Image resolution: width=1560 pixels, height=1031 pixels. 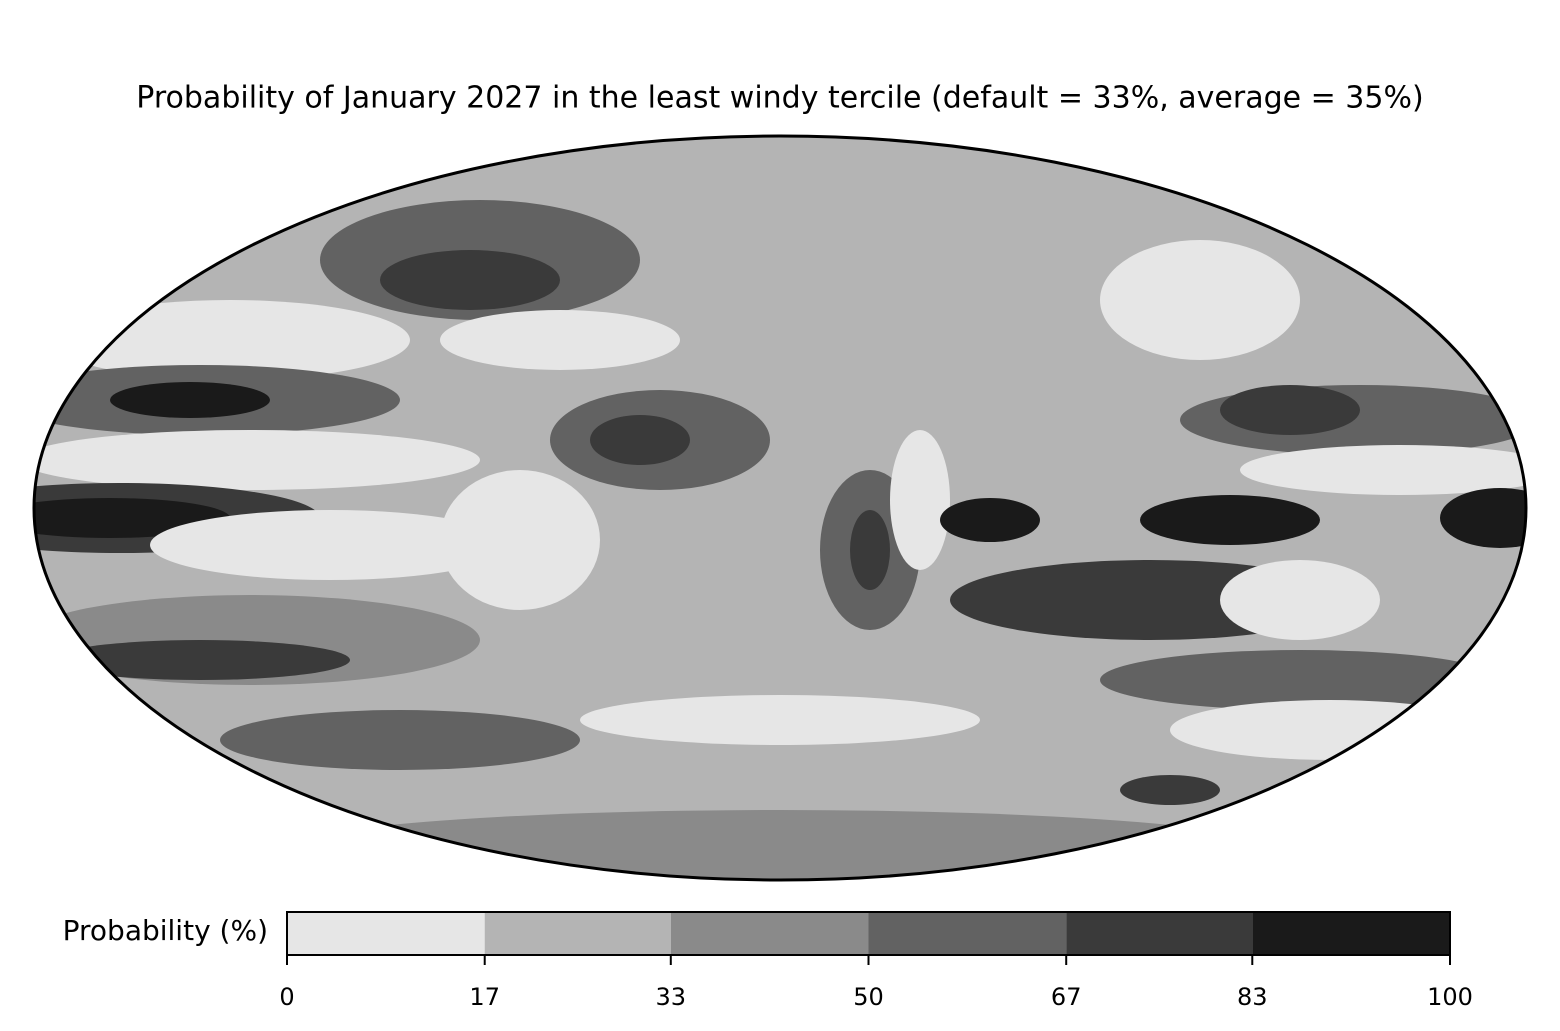 I want to click on colorbar-label: Probability (%), so click(x=165, y=930).